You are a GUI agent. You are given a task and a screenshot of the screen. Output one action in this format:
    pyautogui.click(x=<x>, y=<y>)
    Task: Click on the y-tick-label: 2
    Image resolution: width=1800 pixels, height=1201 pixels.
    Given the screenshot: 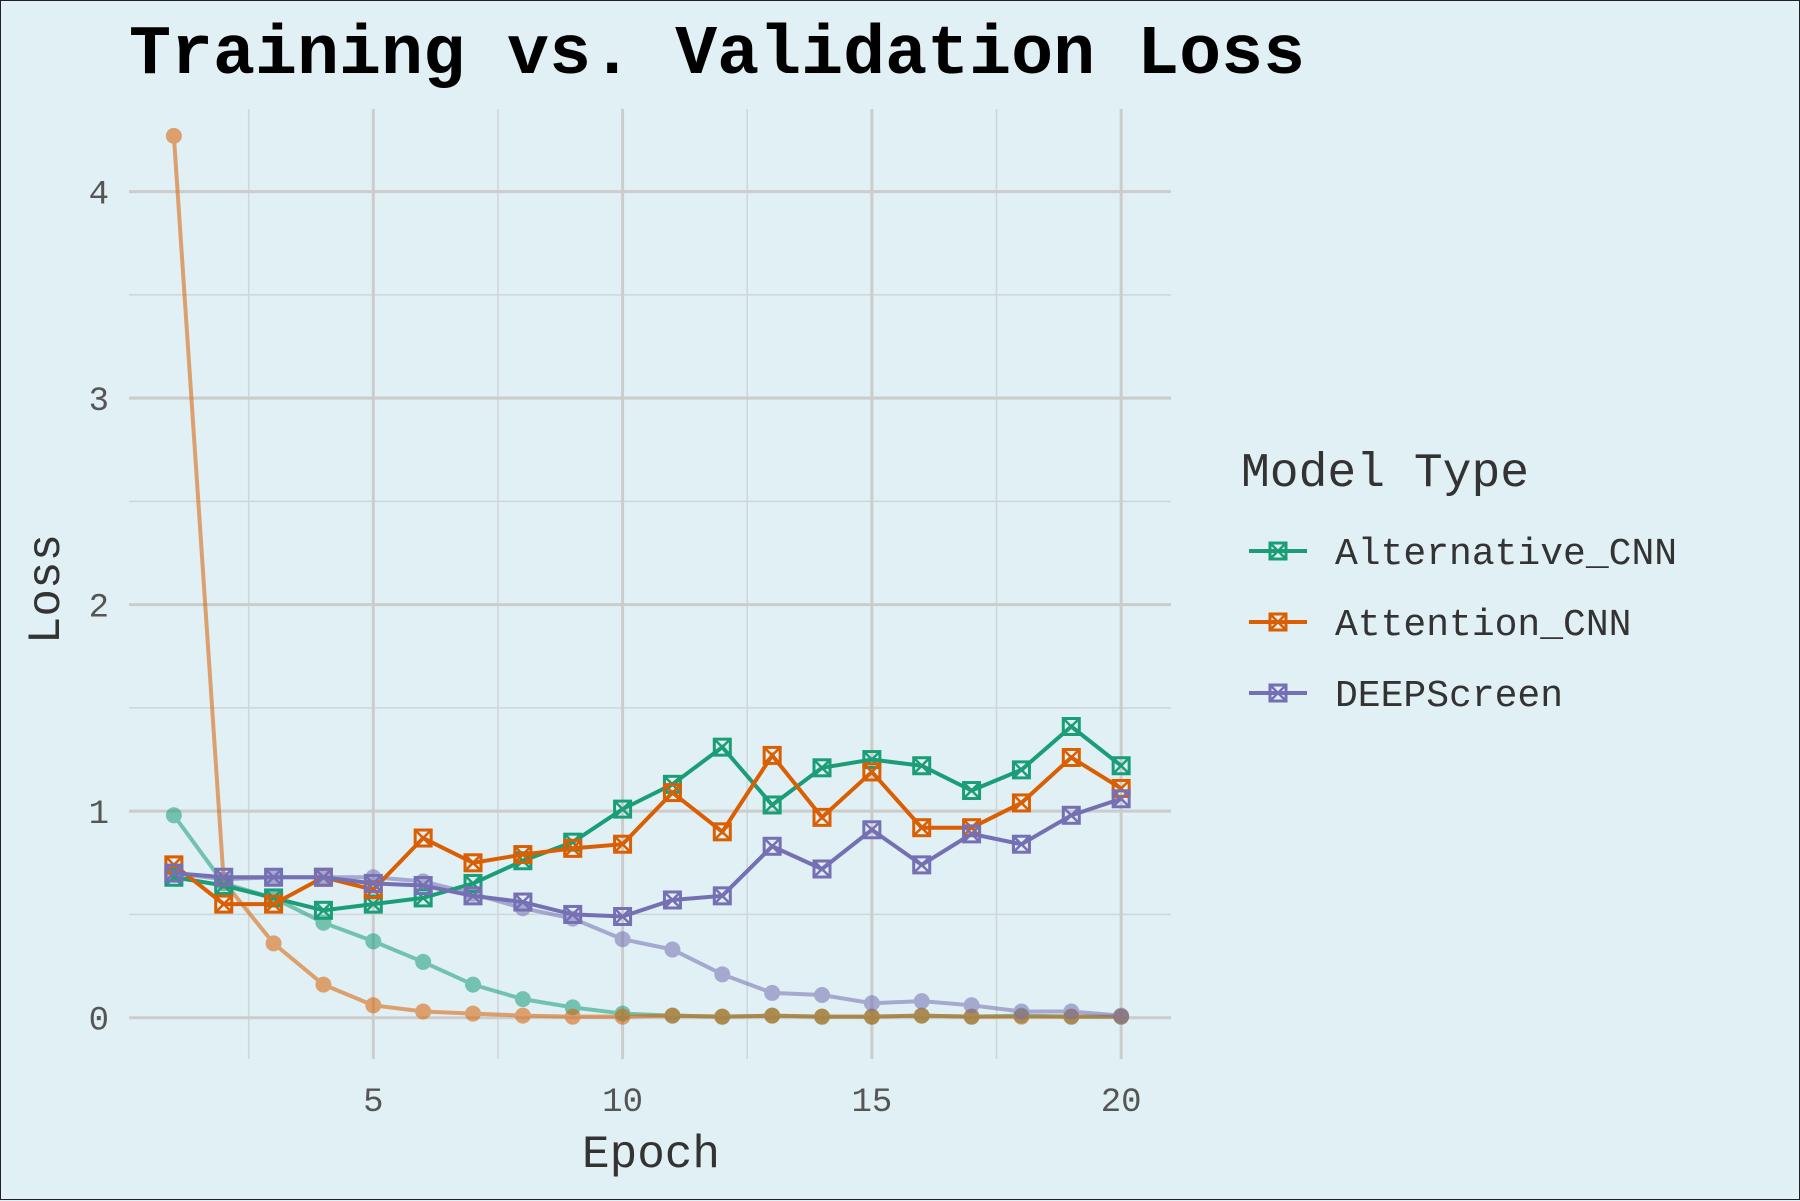 What is the action you would take?
    pyautogui.click(x=99, y=609)
    